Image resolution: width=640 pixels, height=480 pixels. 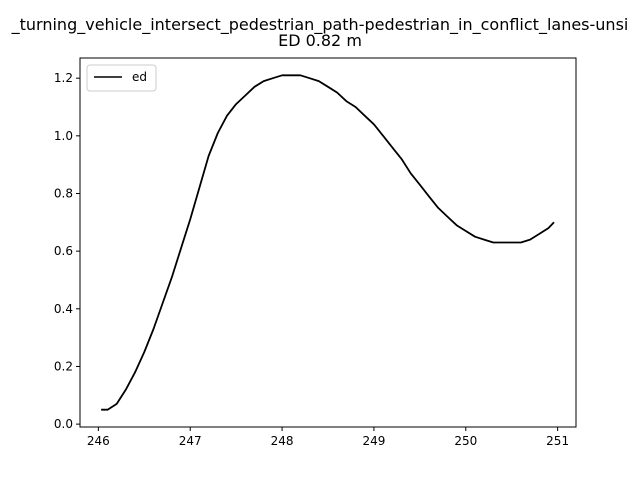 I want to click on legend-label-ed: ed, so click(x=139, y=77).